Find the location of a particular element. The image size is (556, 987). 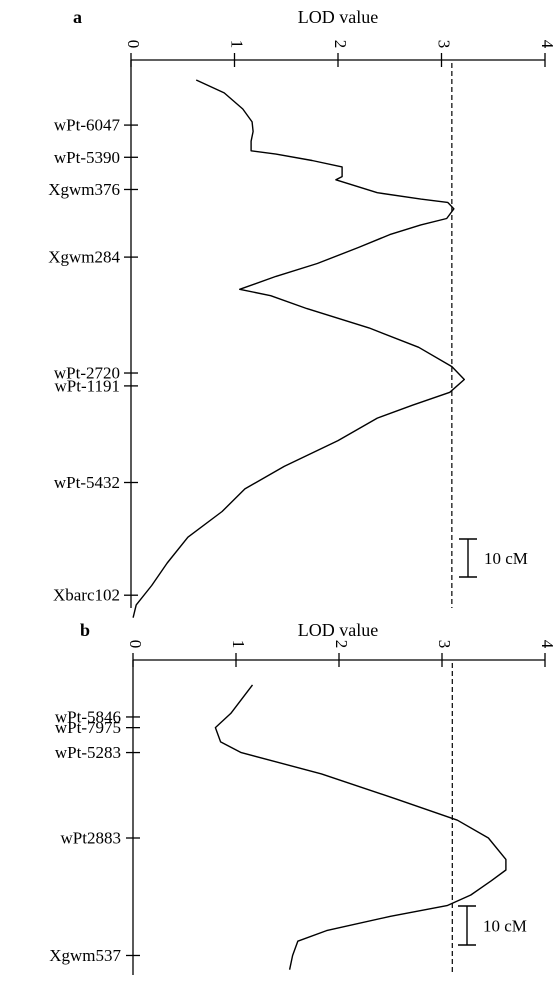

panel-b-marker-label: Xgwm537 is located at coordinates (85, 955).